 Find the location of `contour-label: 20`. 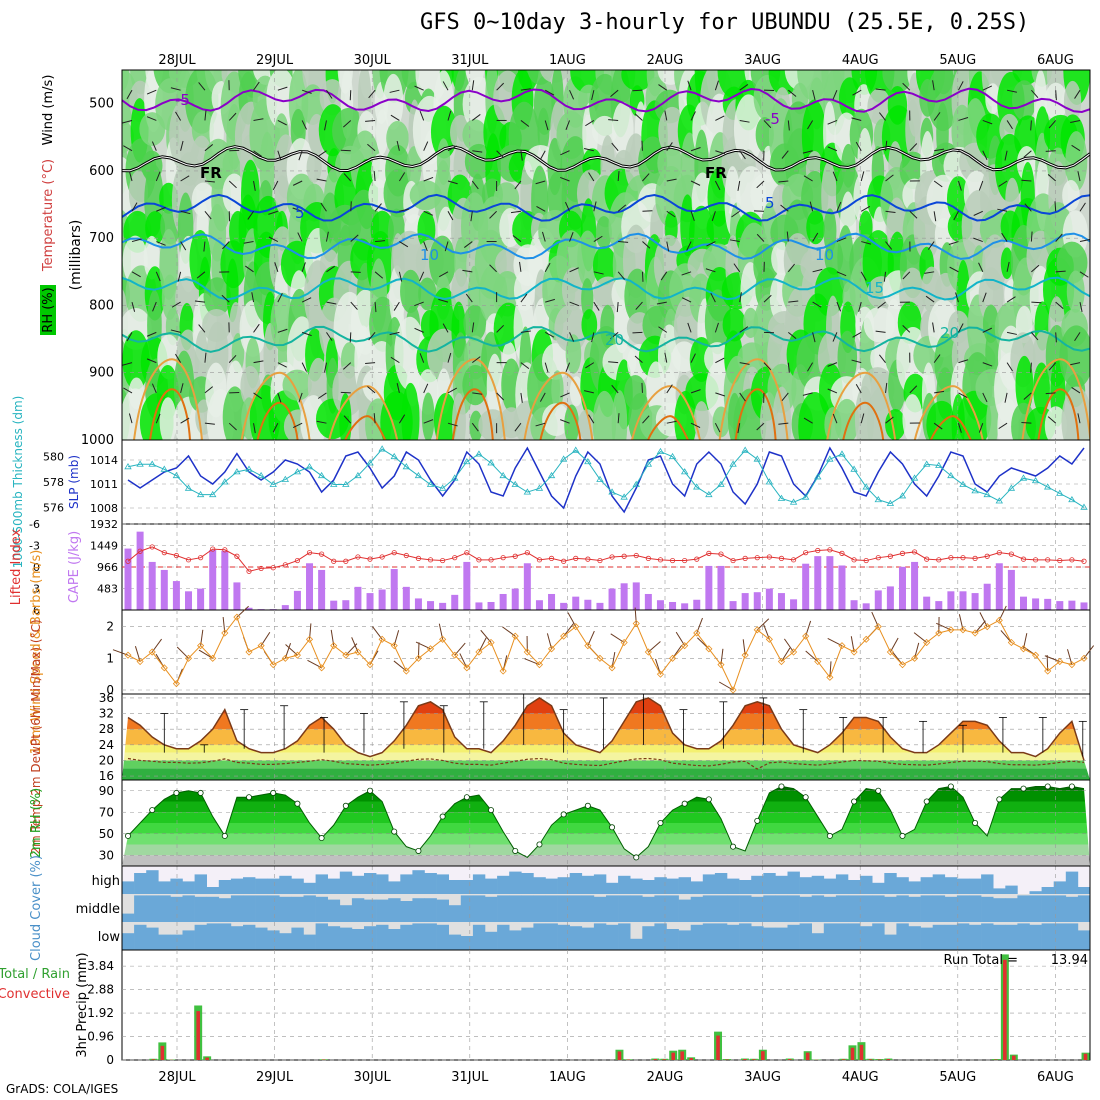

contour-label: 20 is located at coordinates (949, 333).